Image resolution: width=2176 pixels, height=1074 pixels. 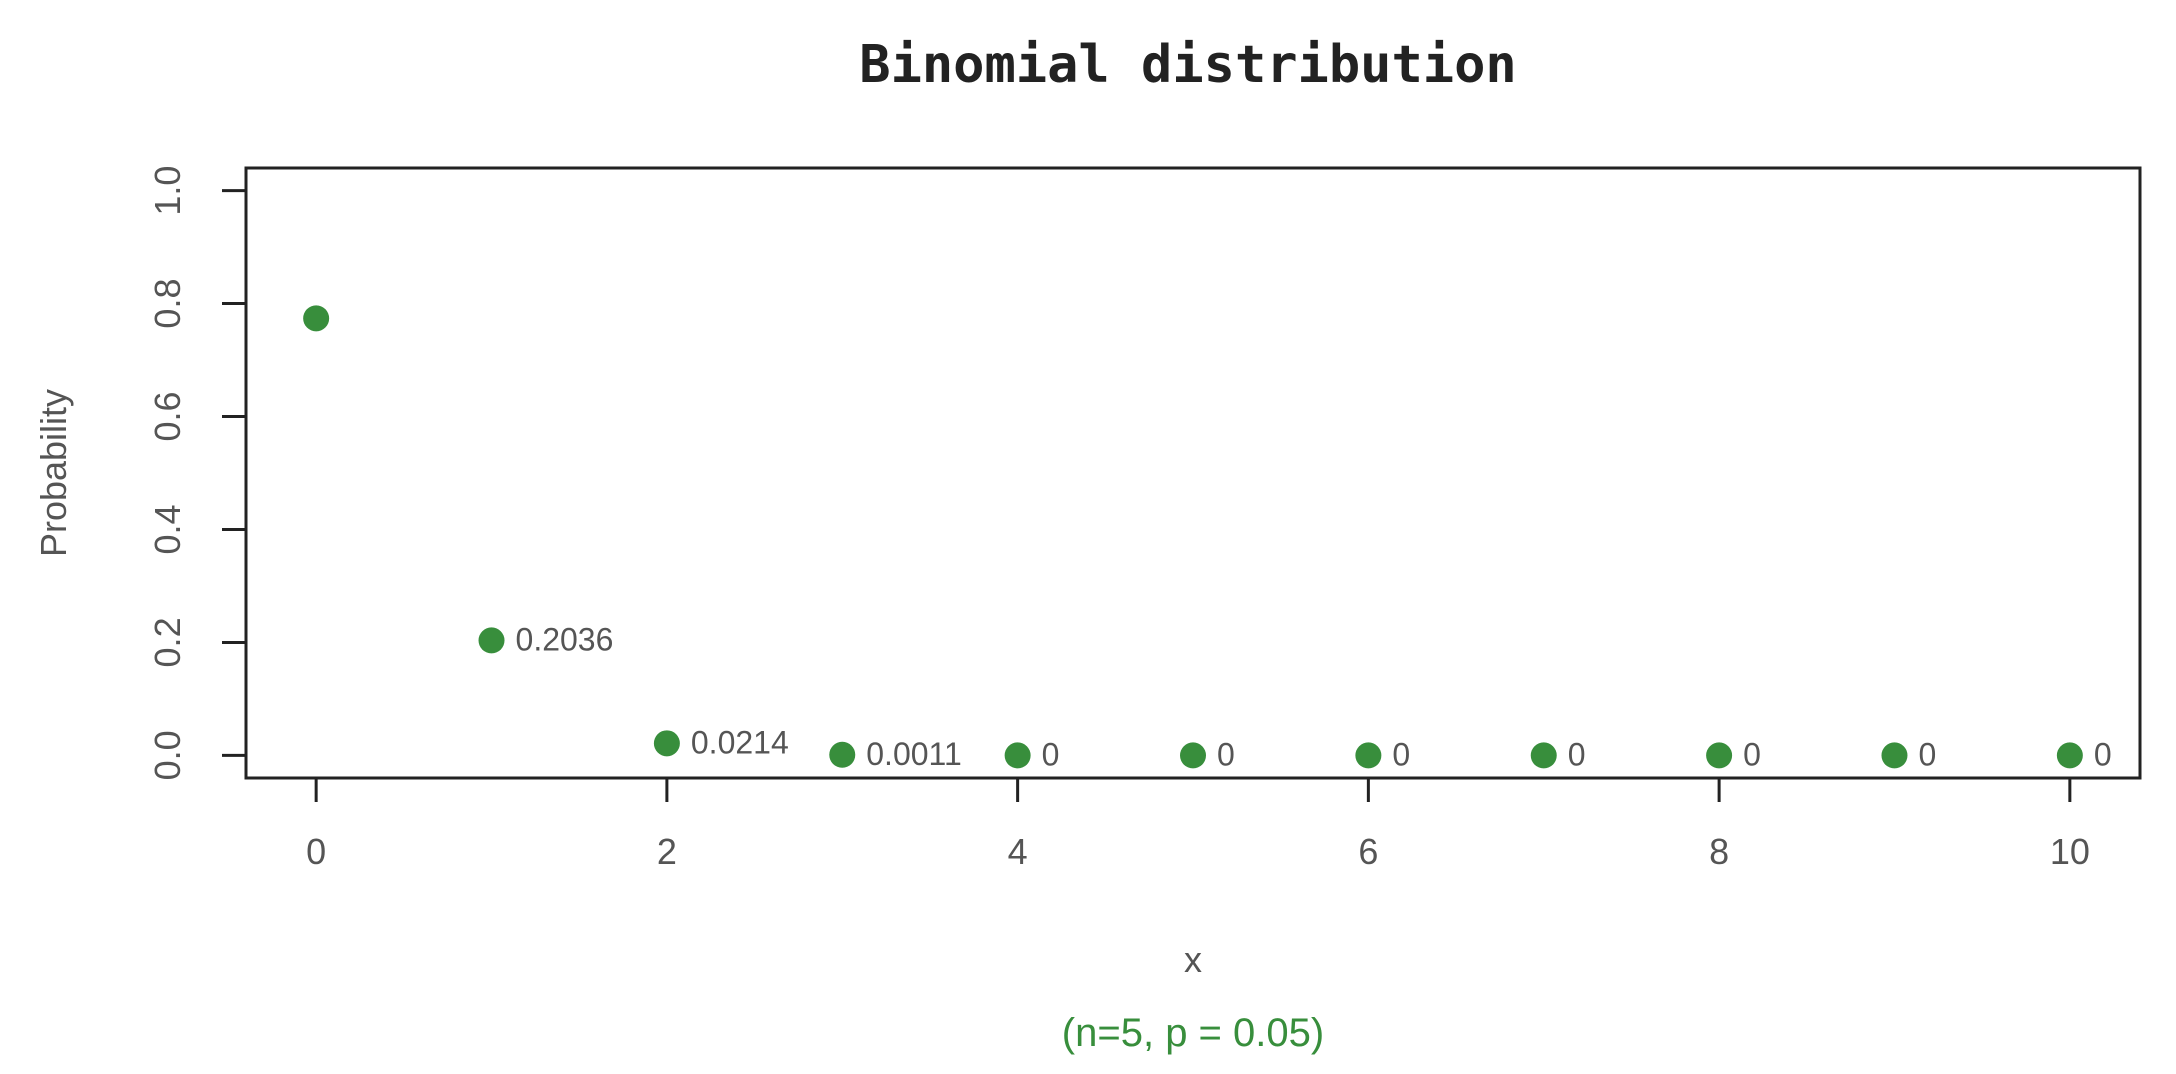 What do you see at coordinates (196, 473) in the screenshot?
I see `y-axis: 0.0 0.2 0.4 0.6 0.8 1.0` at bounding box center [196, 473].